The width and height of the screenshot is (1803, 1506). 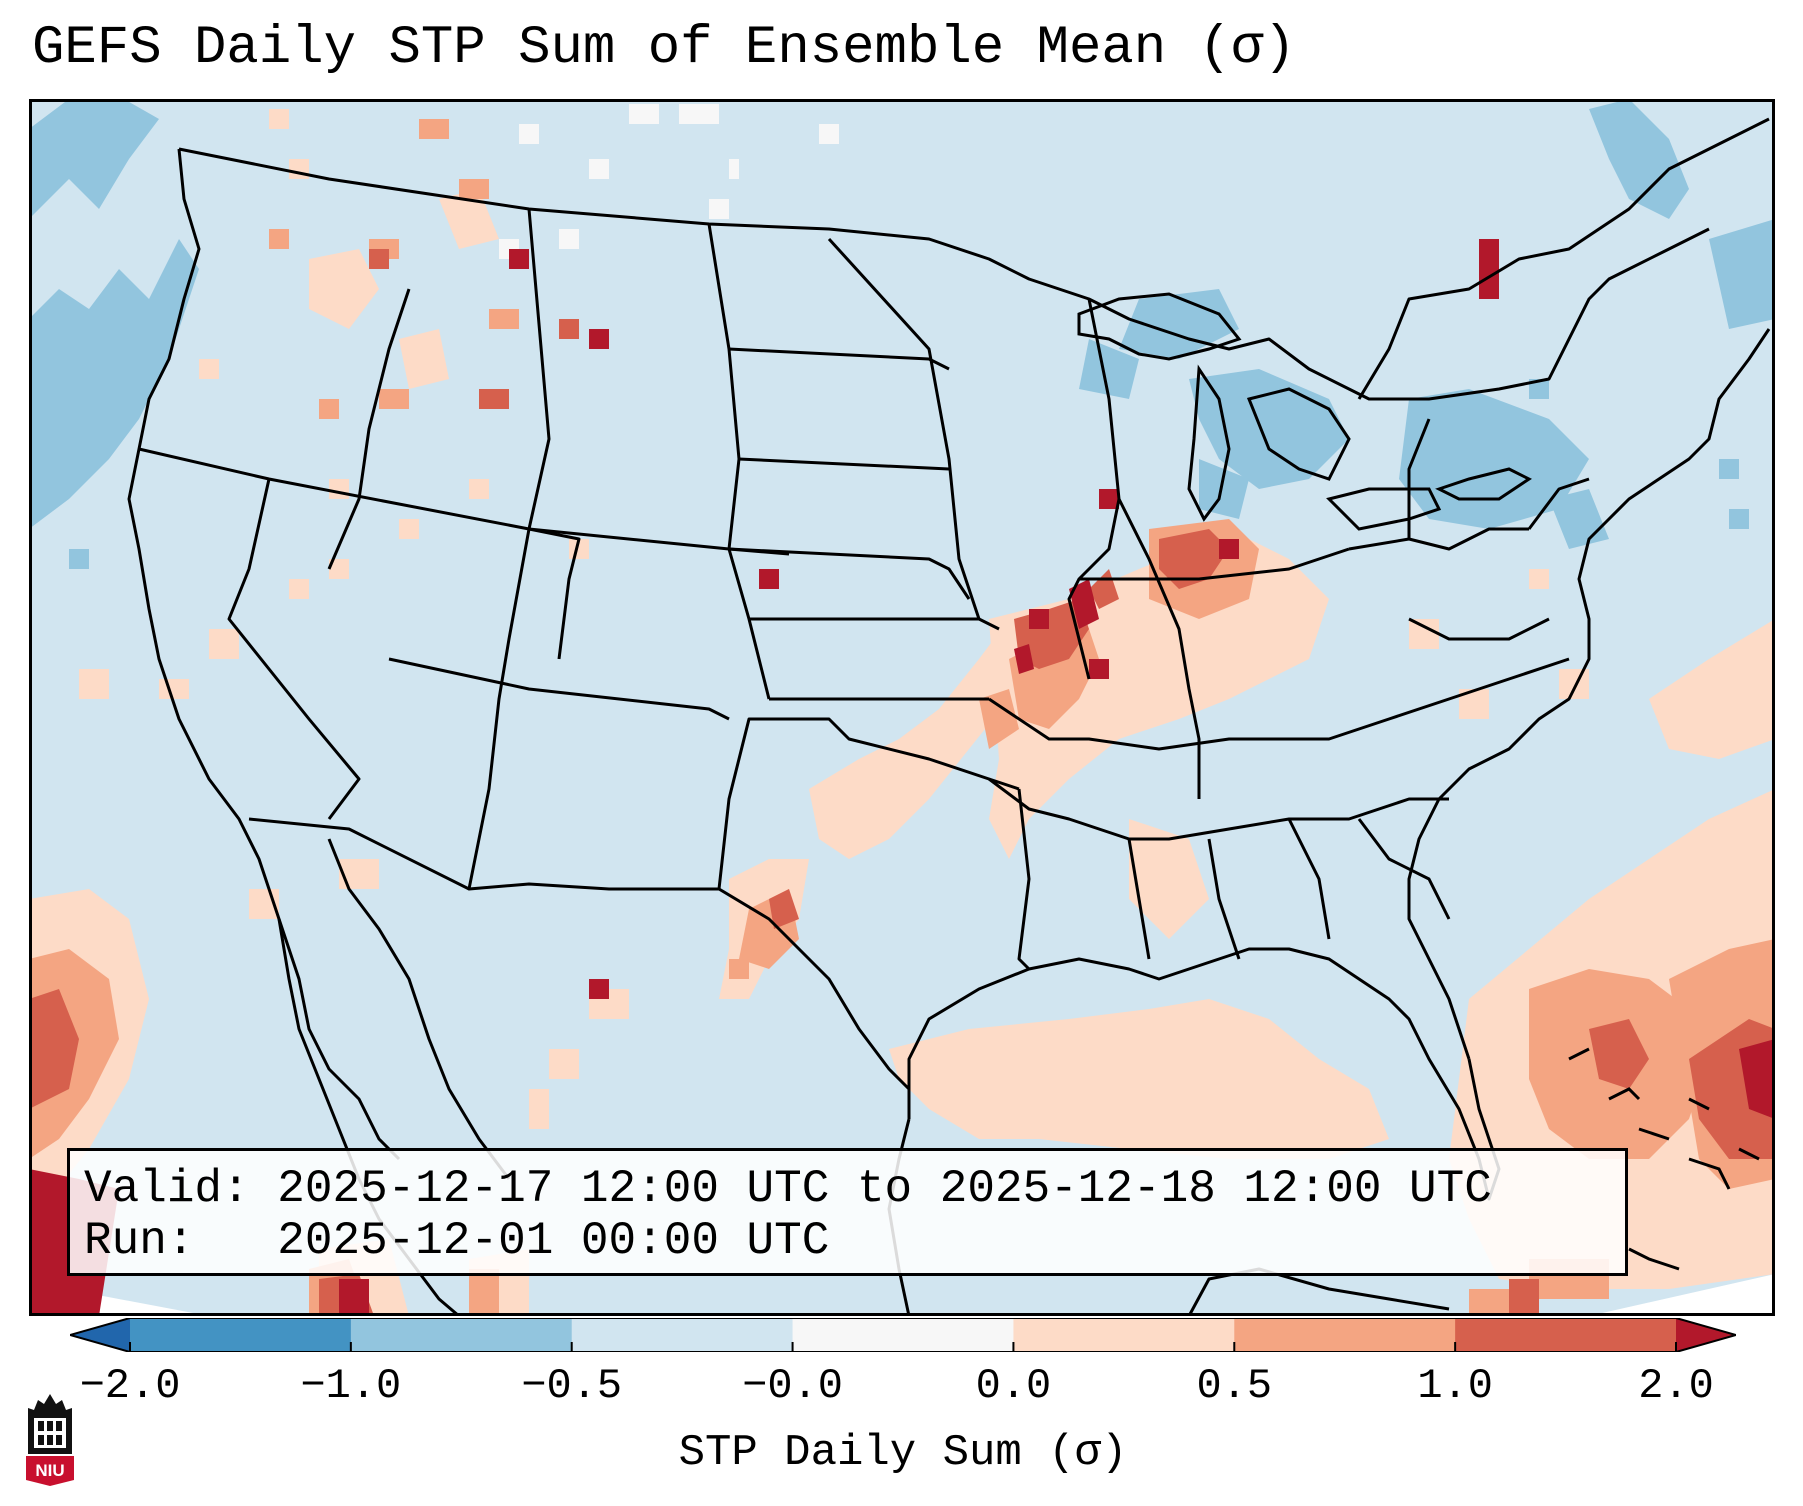 What do you see at coordinates (130, 1386) in the screenshot?
I see `colorbar-tick-label: −2.0` at bounding box center [130, 1386].